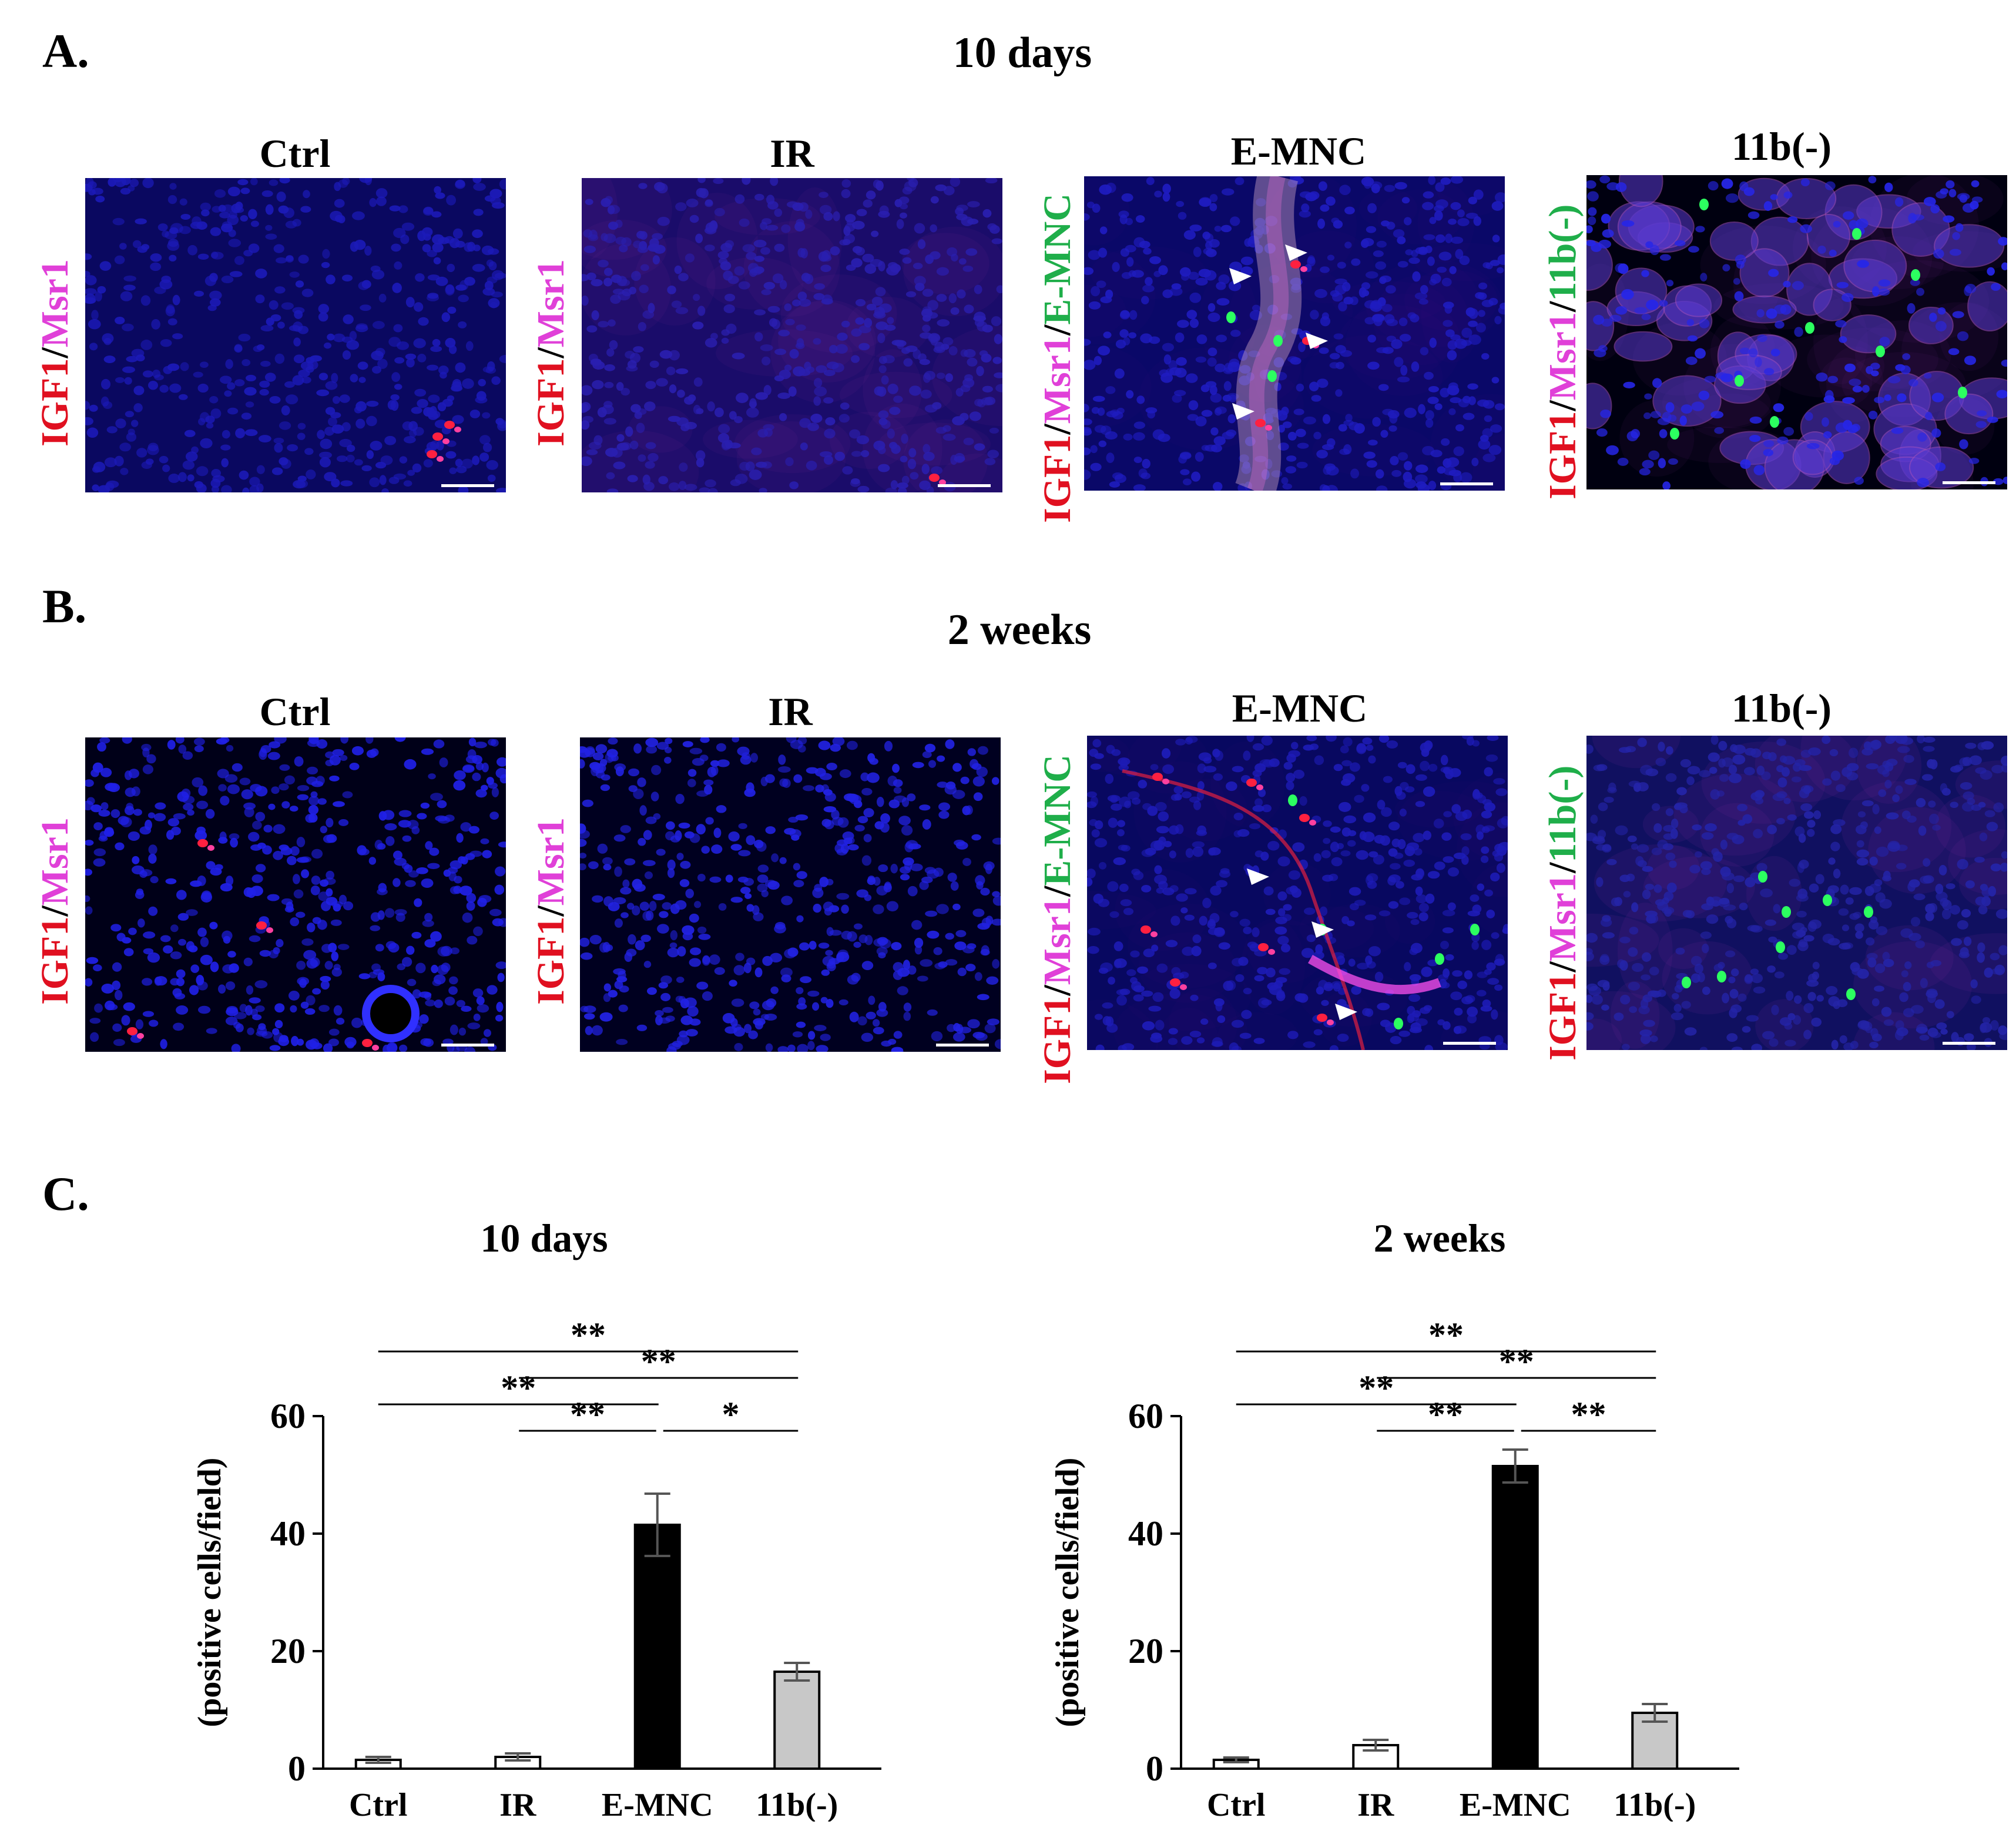 This screenshot has height=1838, width=2016. I want to click on panel-a-title: 10 days, so click(1022, 53).